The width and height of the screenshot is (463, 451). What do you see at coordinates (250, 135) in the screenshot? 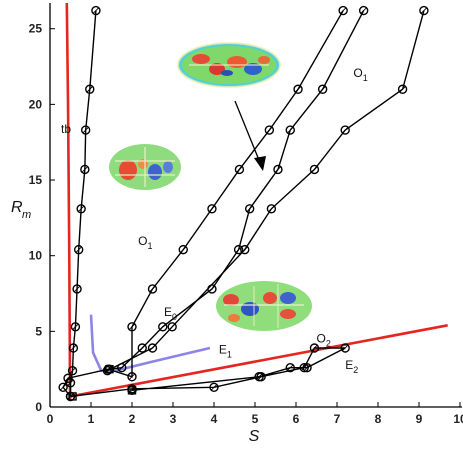
I see `snapshot-arrow` at bounding box center [250, 135].